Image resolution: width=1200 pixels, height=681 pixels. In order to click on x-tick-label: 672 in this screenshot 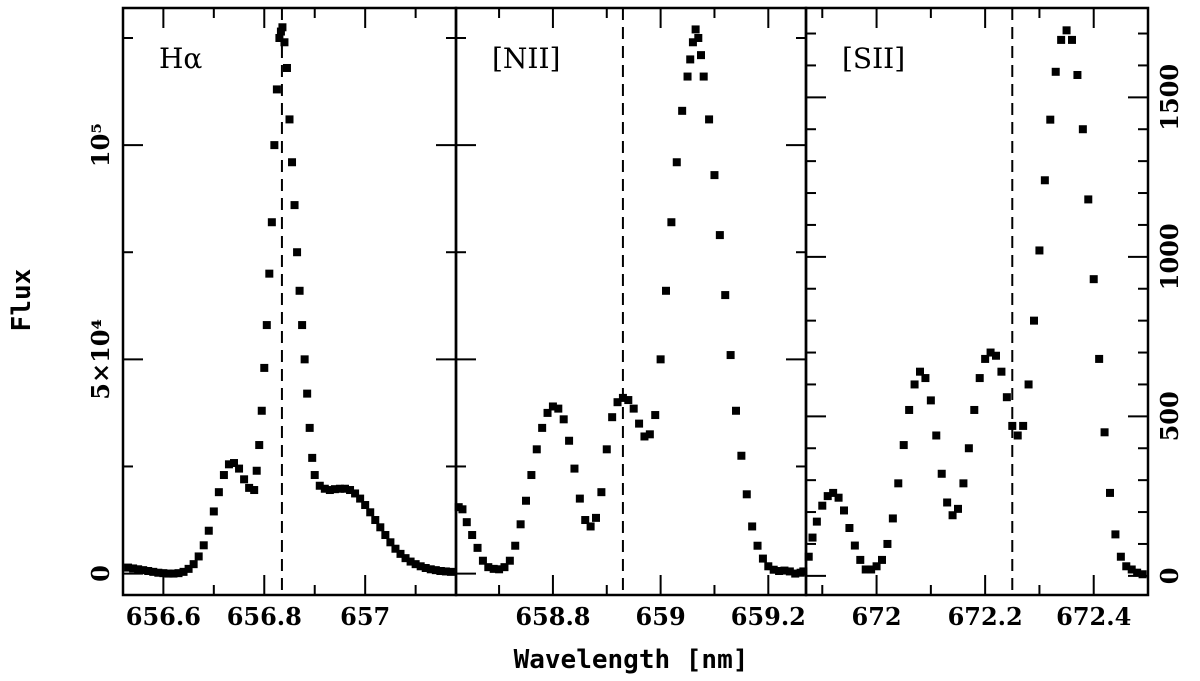, I will do `click(877, 616)`.